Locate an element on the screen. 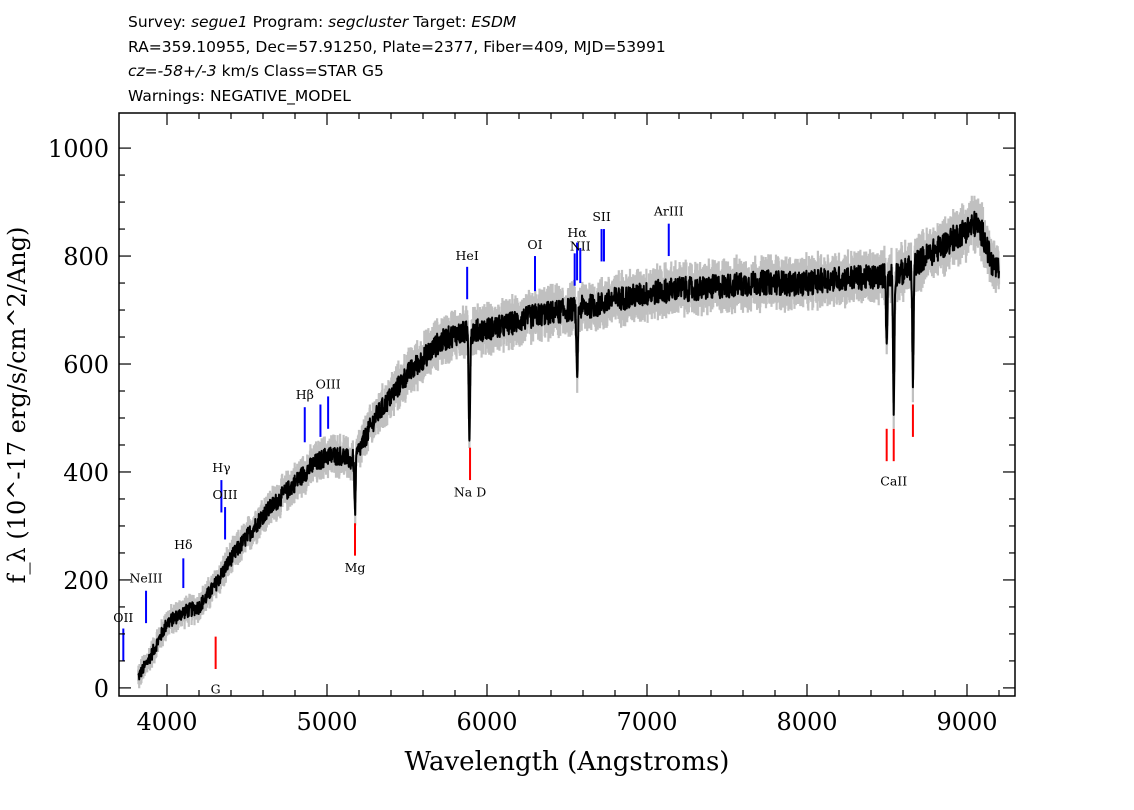 This screenshot has width=1134, height=810. x-tick-label-5000: 5000 is located at coordinates (326, 722).